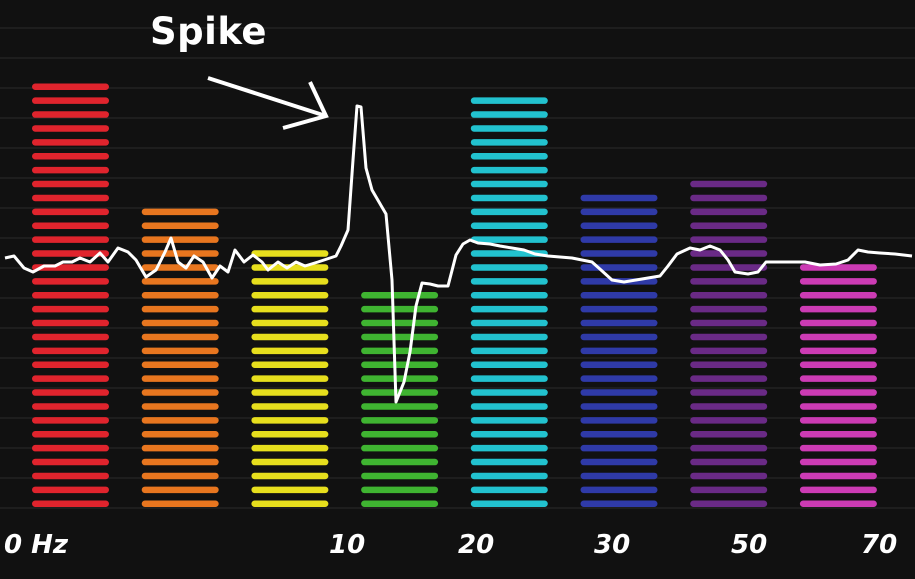 Image resolution: width=915 pixels, height=579 pixels. Describe the element at coordinates (476, 545) in the screenshot. I see `x-tick-label-20: 20` at that location.